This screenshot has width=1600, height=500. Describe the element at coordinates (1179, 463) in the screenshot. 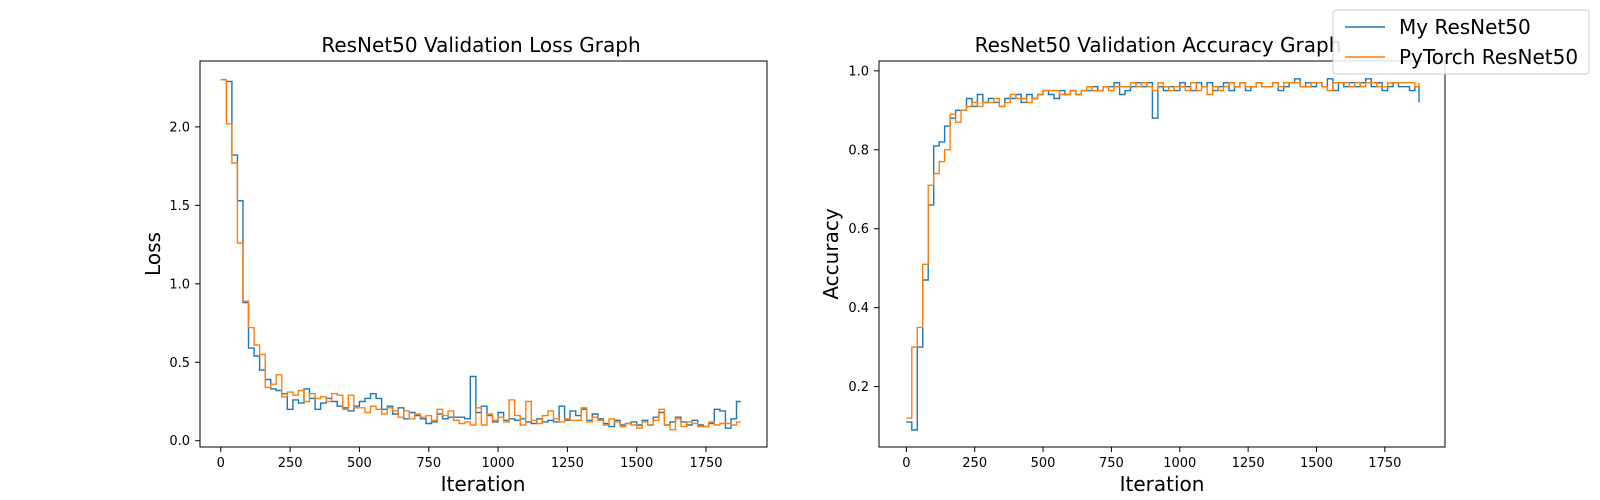

I see `accuracy-x-tick-label: 1000` at that location.